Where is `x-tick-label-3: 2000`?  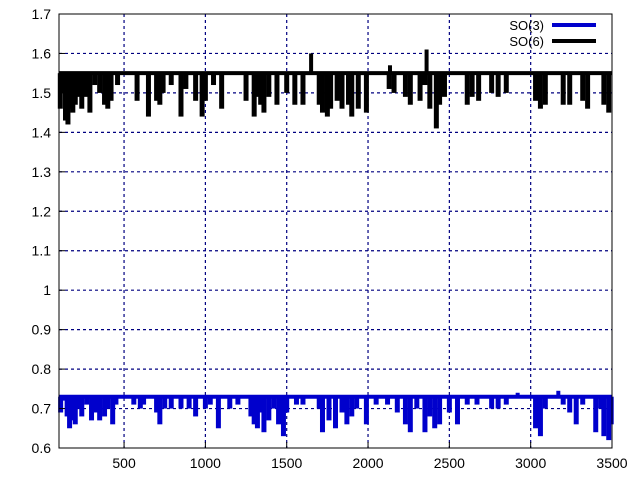
x-tick-label-3: 2000 is located at coordinates (367, 463).